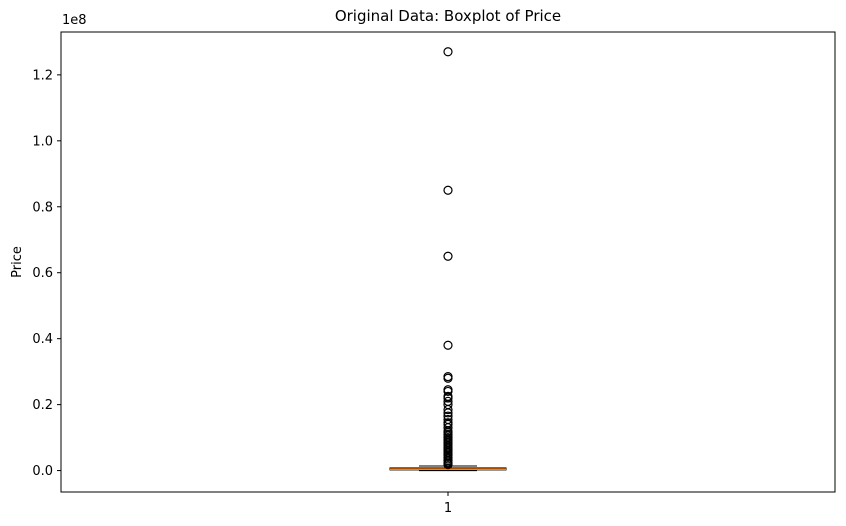  I want to click on y-axis: 0.0 0.2 0.4 0.6 0.8 1.0 1.2, so click(46, 273).